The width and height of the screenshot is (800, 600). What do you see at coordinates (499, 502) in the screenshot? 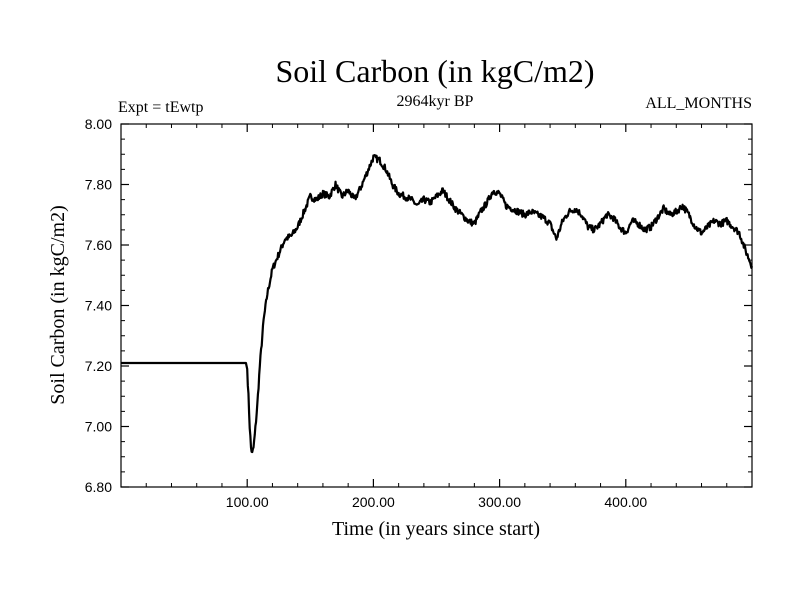
I see `x-tick-label: 300.00` at bounding box center [499, 502].